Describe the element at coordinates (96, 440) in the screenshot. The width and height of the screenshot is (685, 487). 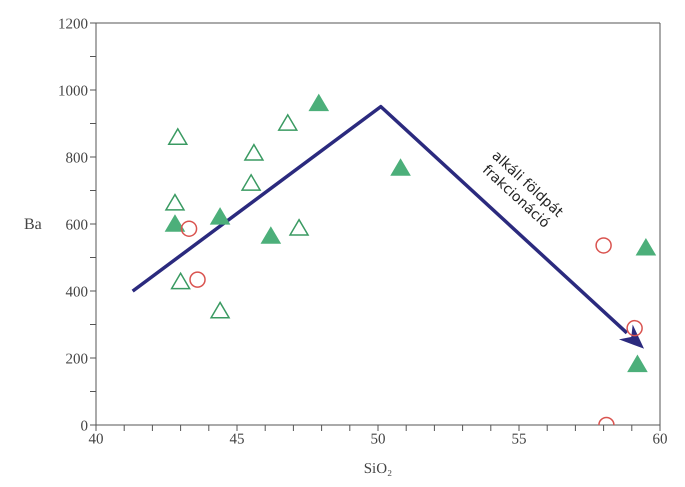
I see `x-tick-label: 40` at that location.